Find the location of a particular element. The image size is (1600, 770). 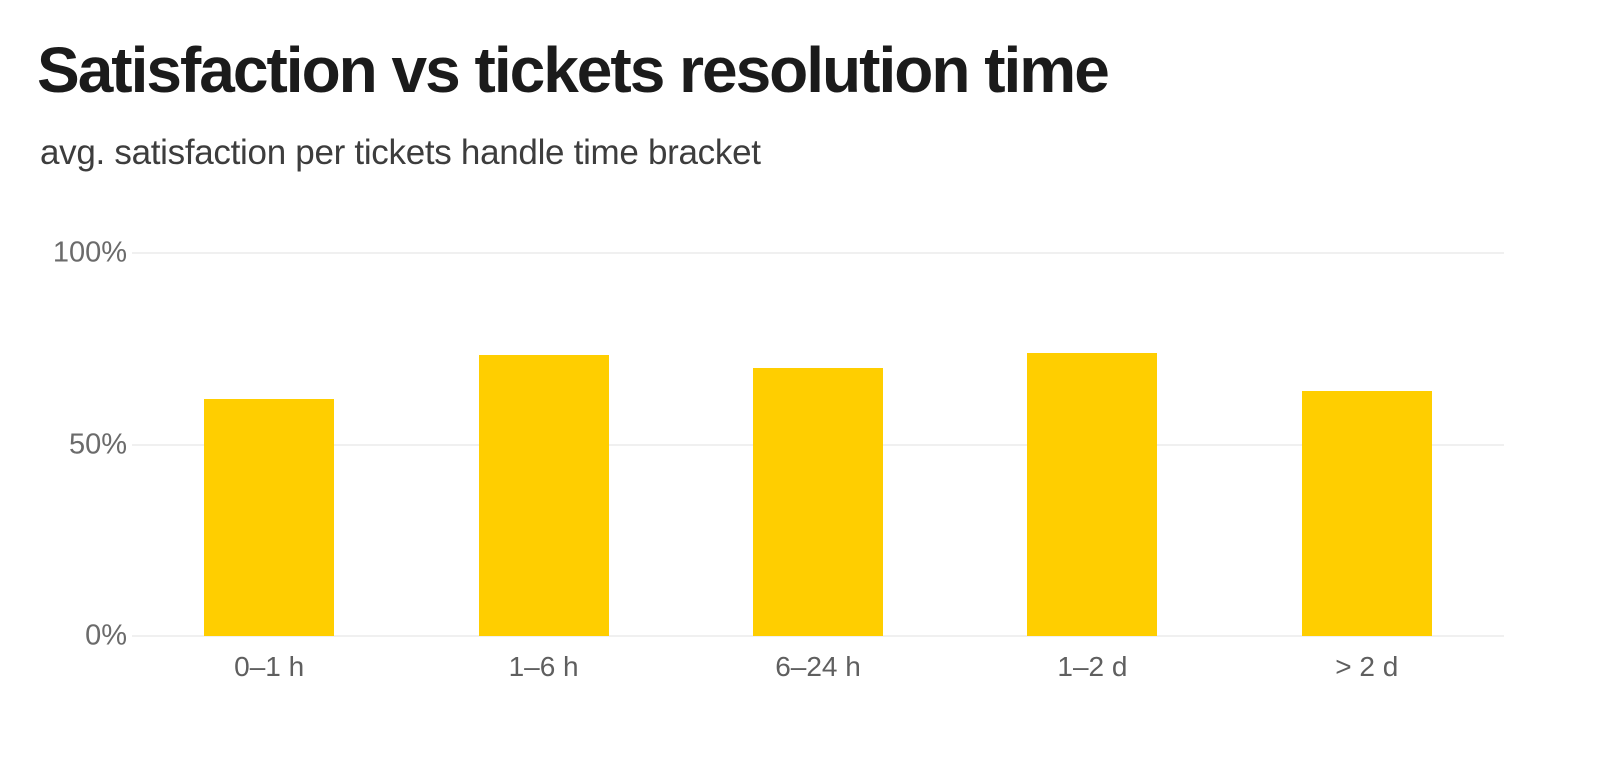

bar-1-6-h is located at coordinates (543, 495).